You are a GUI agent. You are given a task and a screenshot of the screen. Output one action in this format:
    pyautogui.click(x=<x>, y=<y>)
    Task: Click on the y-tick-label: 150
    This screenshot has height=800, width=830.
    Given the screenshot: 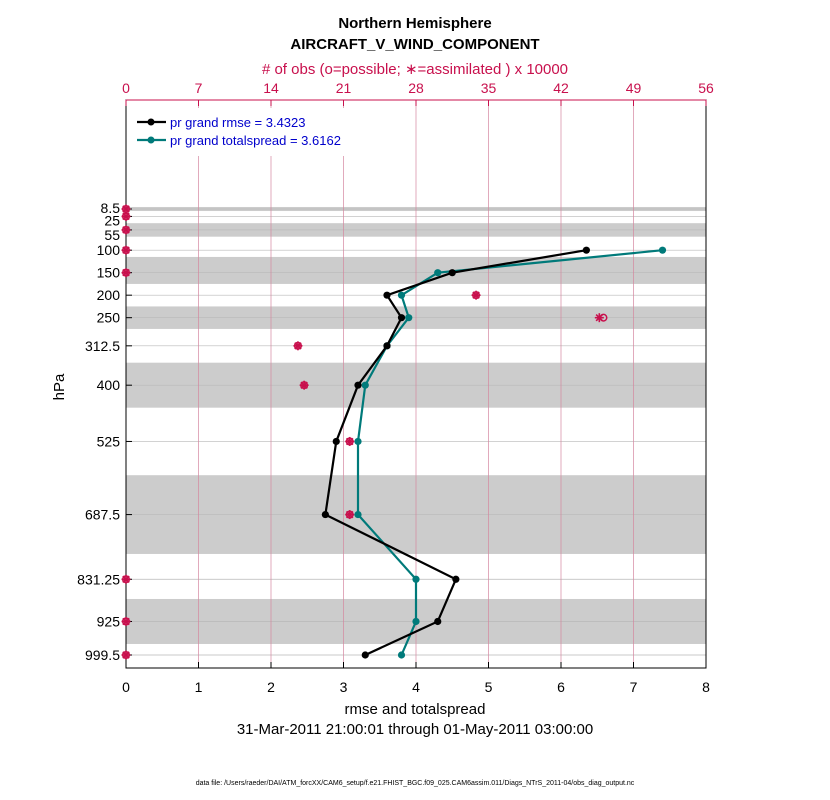 What is the action you would take?
    pyautogui.click(x=109, y=273)
    